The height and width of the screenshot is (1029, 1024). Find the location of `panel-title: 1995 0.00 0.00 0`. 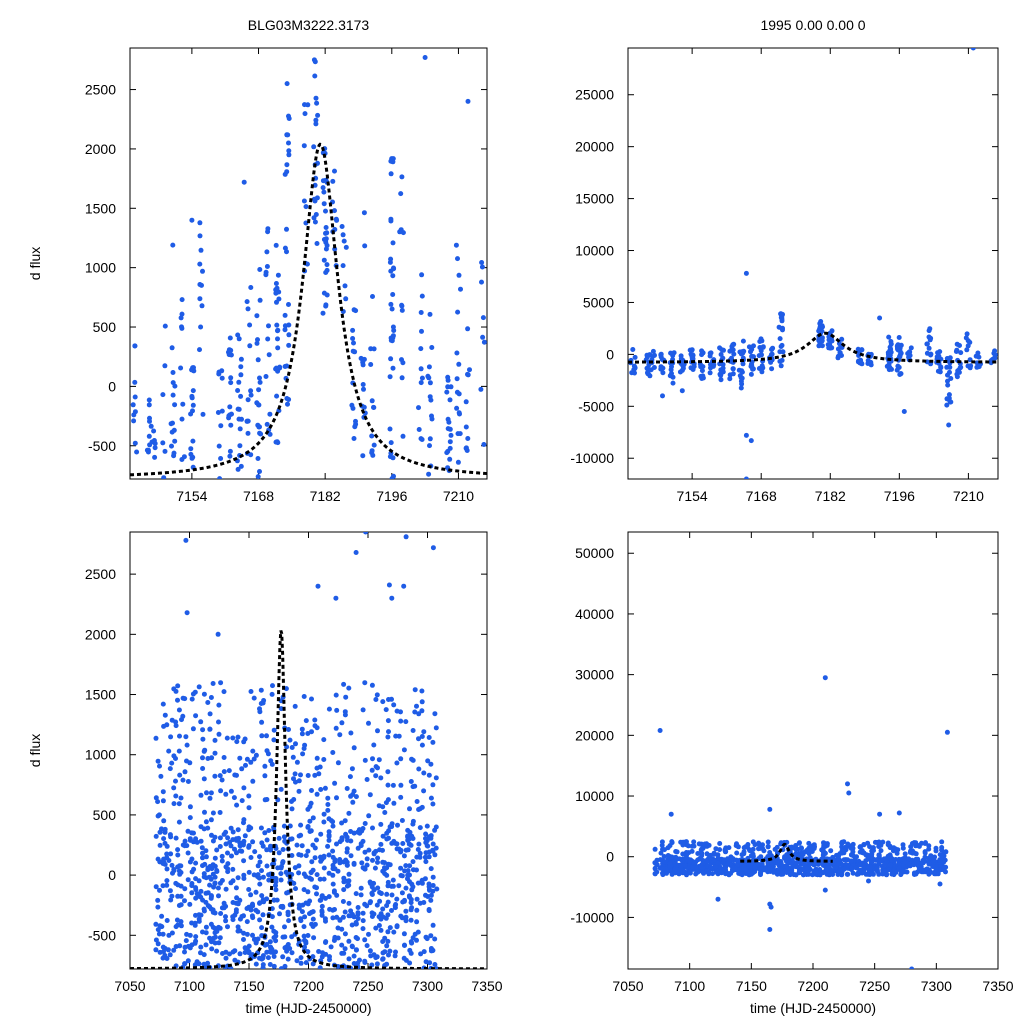

panel-title: 1995 0.00 0.00 0 is located at coordinates (812, 25).